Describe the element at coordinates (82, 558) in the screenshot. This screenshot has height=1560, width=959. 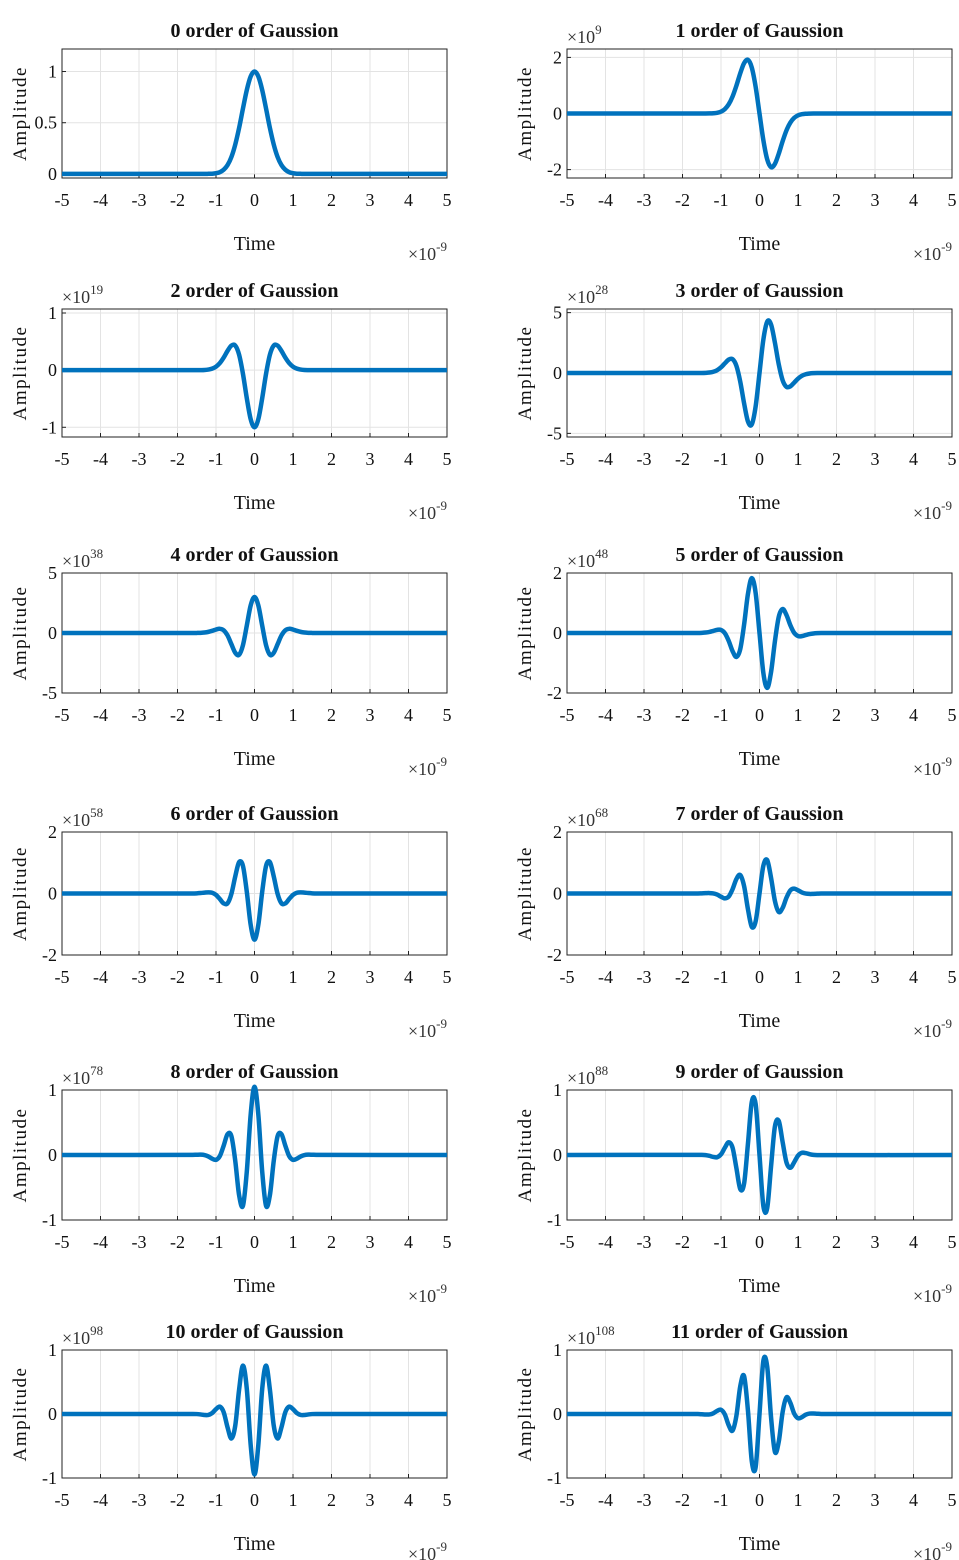
I see `y-multiplier: ×1038` at that location.